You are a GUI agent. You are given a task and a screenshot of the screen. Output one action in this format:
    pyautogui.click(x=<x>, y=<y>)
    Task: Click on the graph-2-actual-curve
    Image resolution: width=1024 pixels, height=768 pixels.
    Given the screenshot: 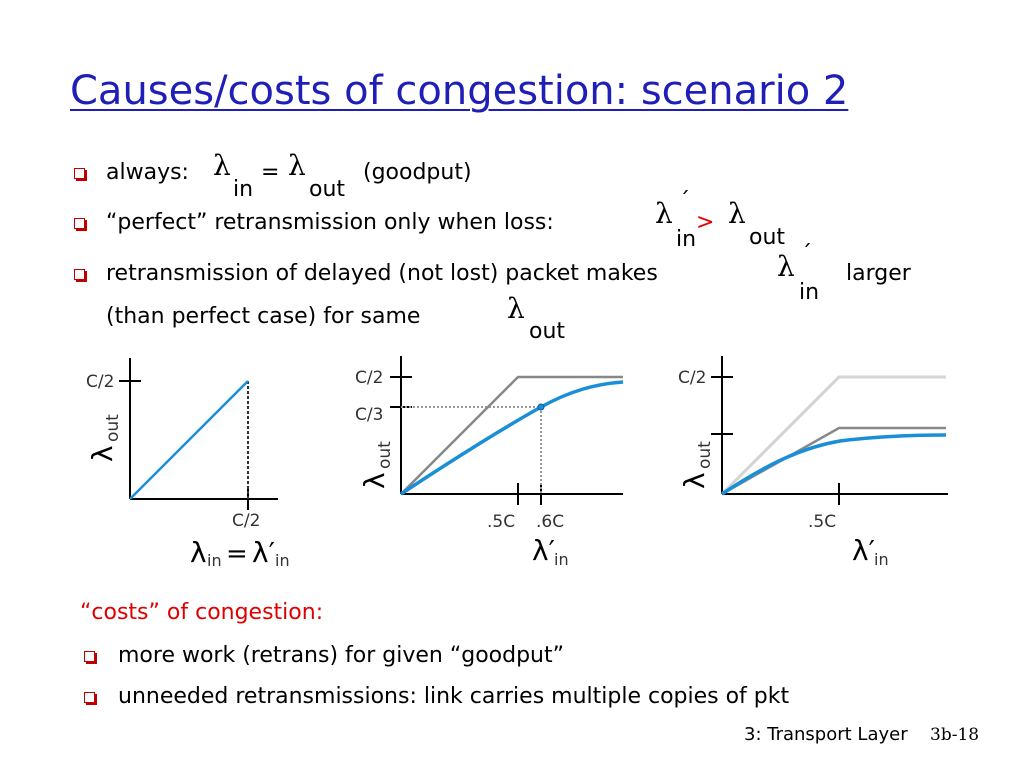 What is the action you would take?
    pyautogui.click(x=512, y=438)
    